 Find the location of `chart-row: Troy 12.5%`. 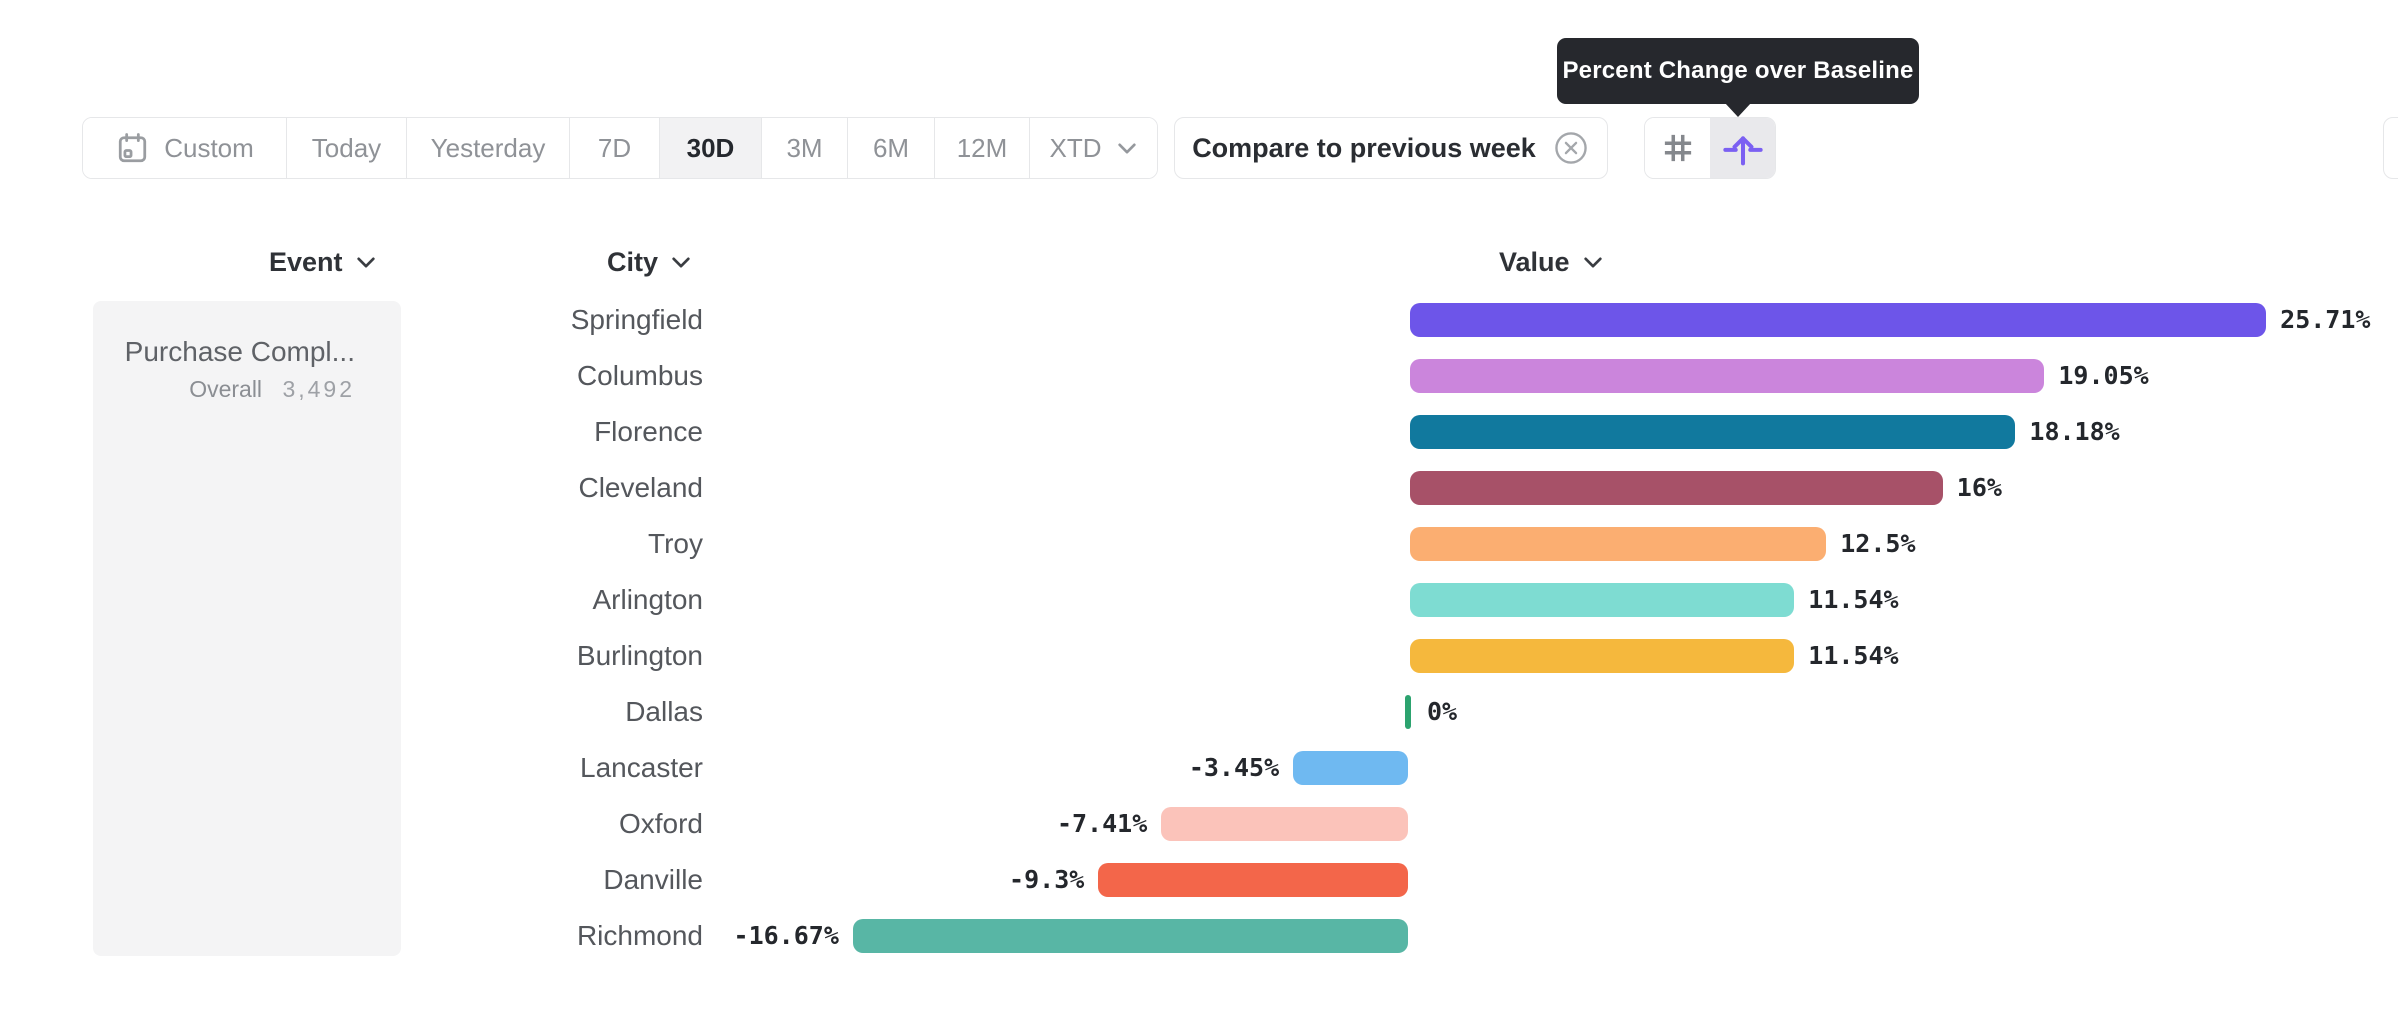

chart-row: Troy 12.5% is located at coordinates (1199, 544).